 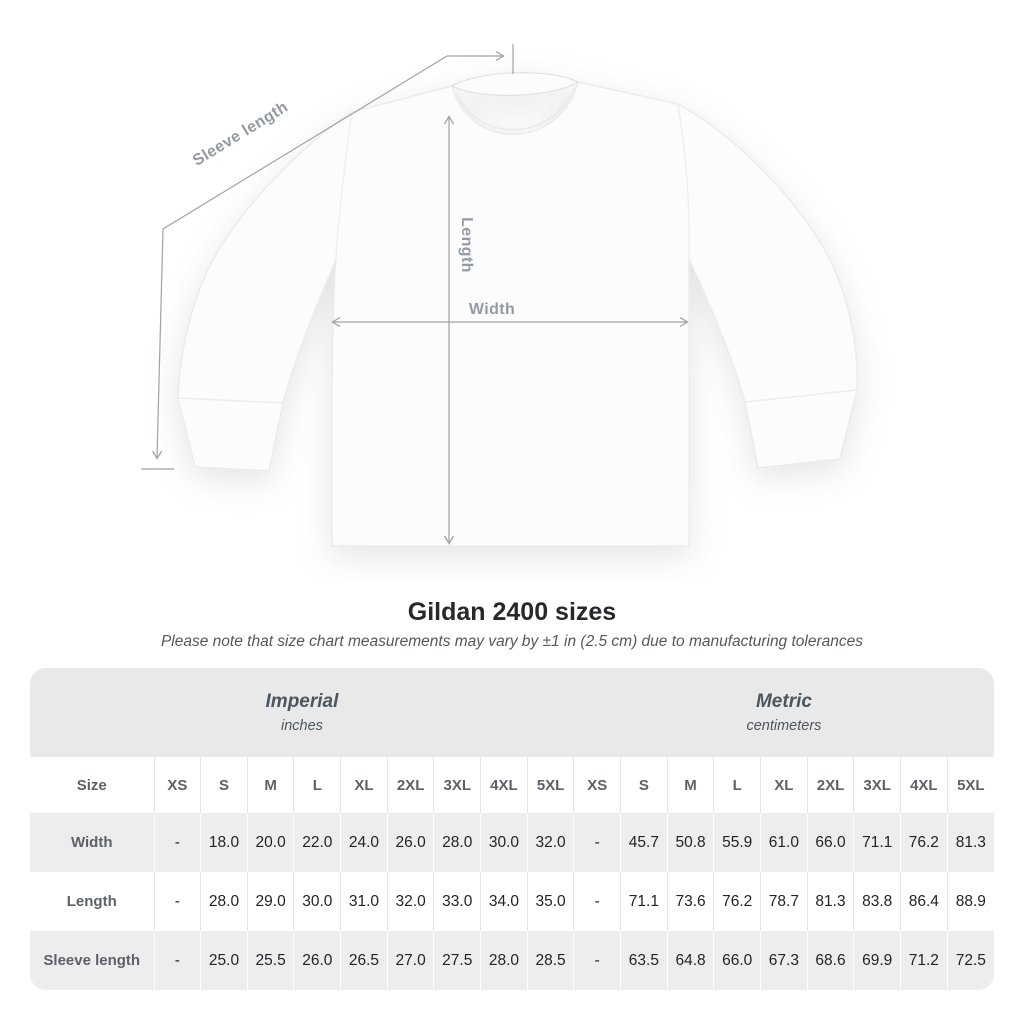 What do you see at coordinates (683, 181) in the screenshot?
I see `shirt-right-armhole-seam` at bounding box center [683, 181].